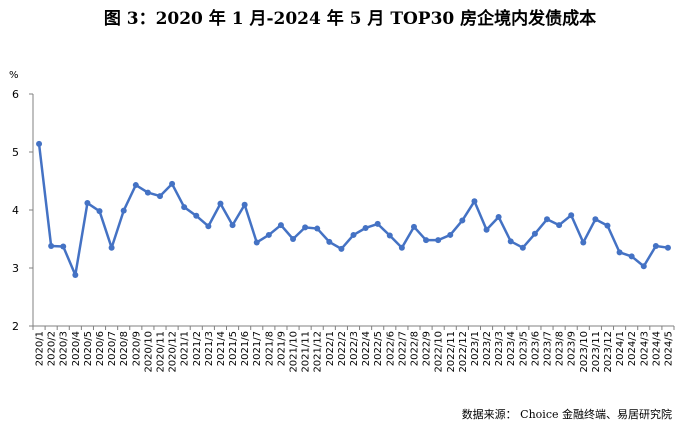 Image resolution: width=700 pixels, height=436 pixels. What do you see at coordinates (668, 348) in the screenshot?
I see `x-tick-label: 2024/5` at bounding box center [668, 348].